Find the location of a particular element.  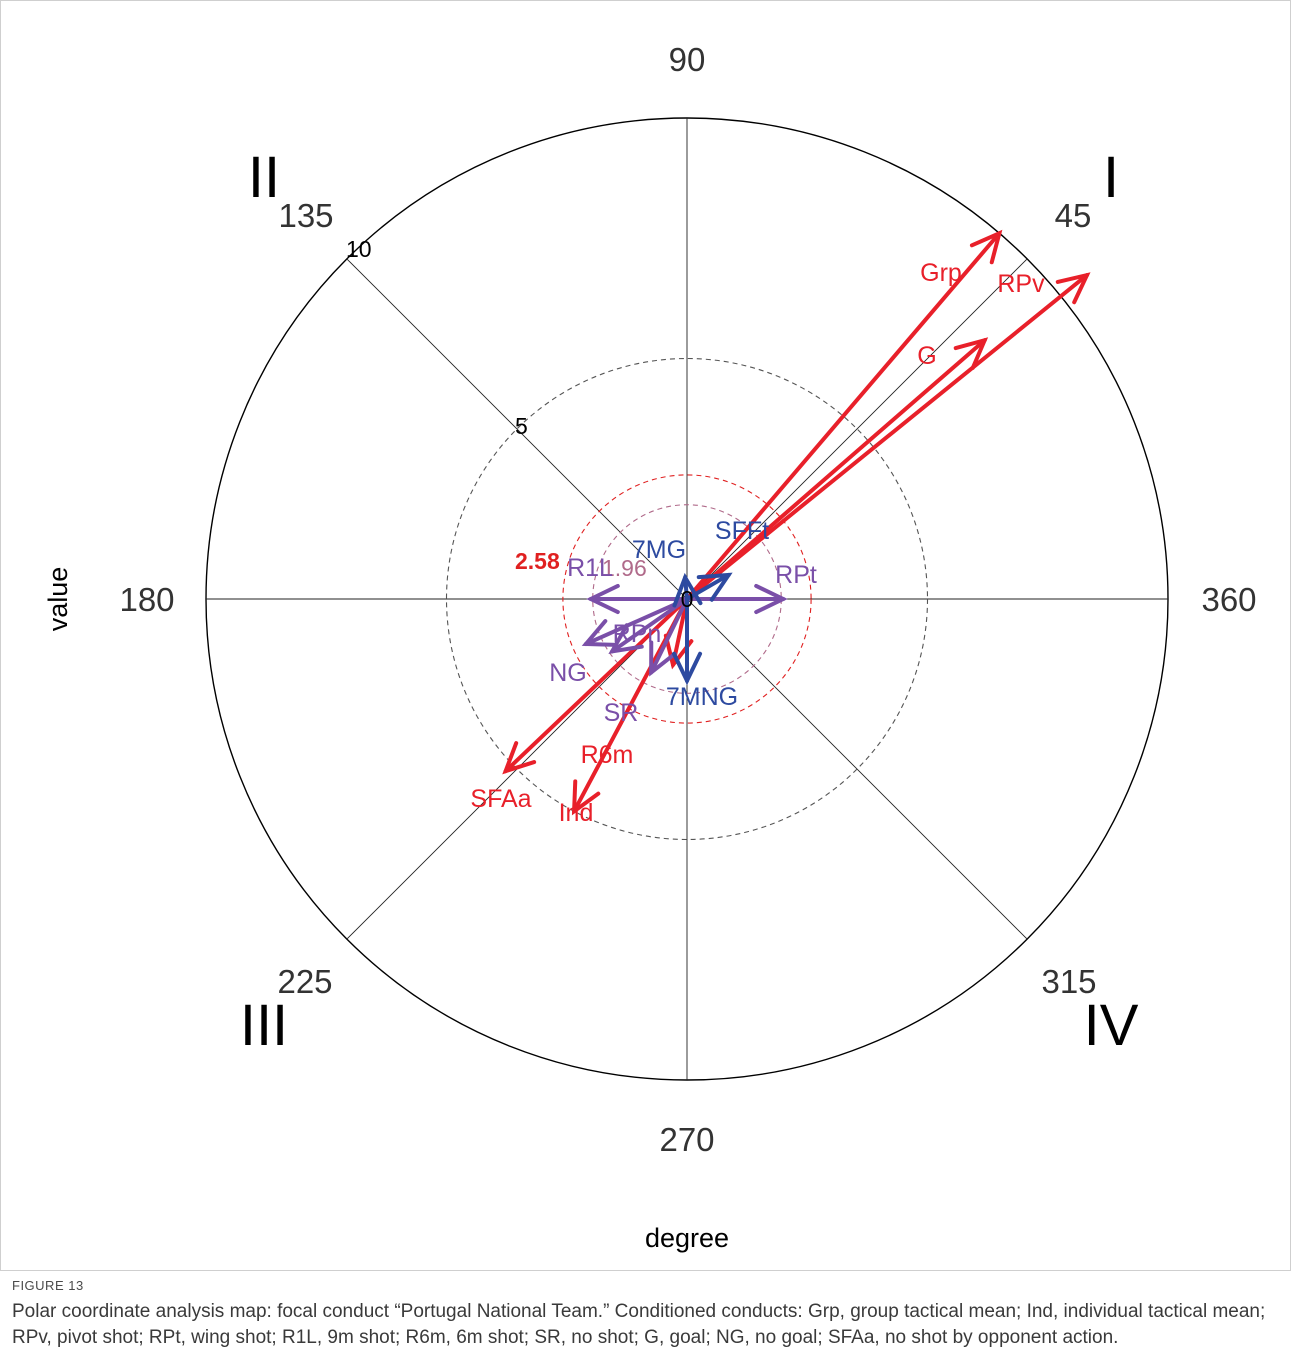

significance-circle is located at coordinates (687, 599).